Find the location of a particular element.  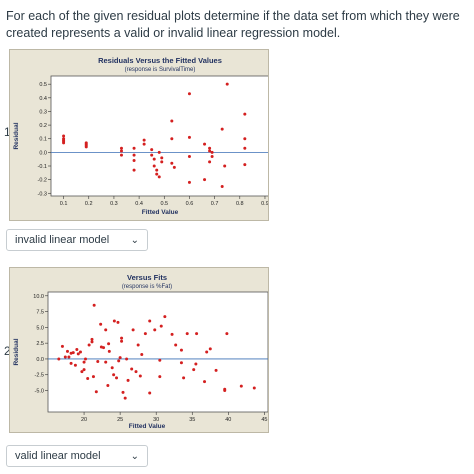

chart-subtitle: (response is %Fat) is located at coordinates (147, 287).